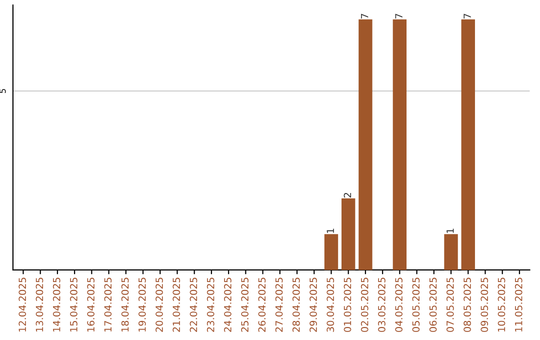 The width and height of the screenshot is (540, 340). I want to click on x-tick-label: 24.04.2025, so click(228, 305).